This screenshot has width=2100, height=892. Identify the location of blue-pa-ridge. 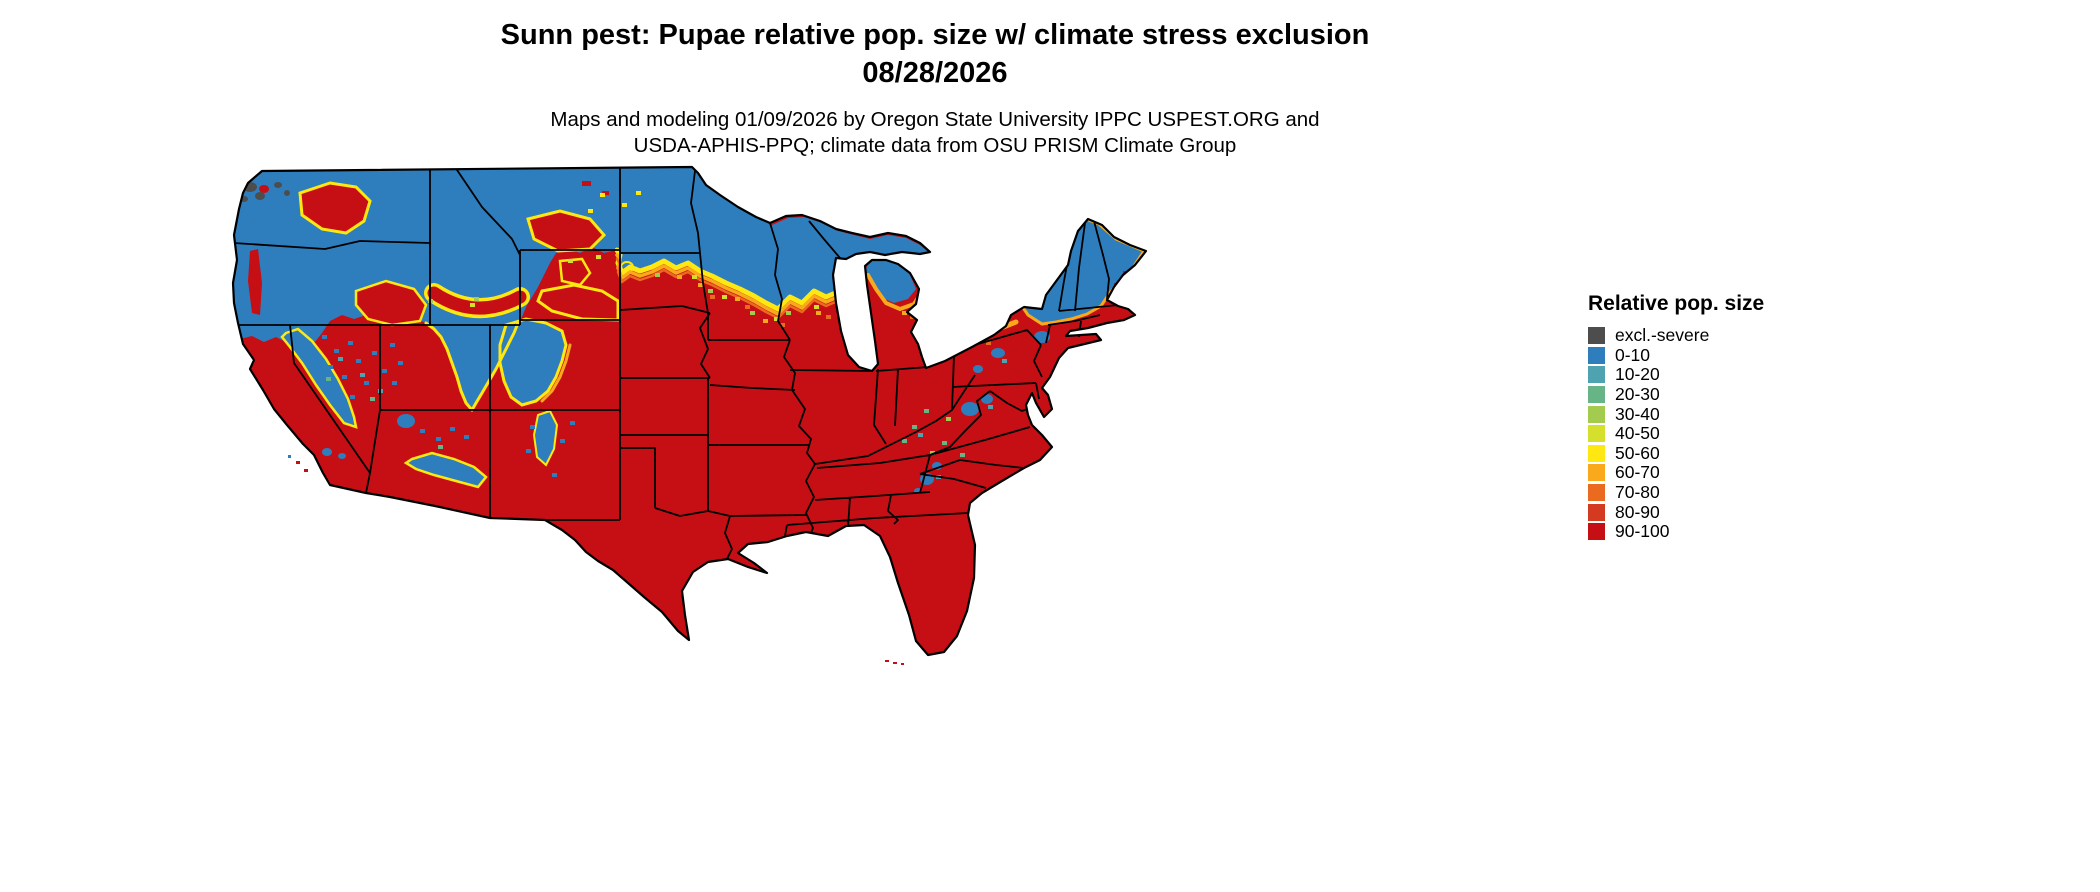
(998, 353).